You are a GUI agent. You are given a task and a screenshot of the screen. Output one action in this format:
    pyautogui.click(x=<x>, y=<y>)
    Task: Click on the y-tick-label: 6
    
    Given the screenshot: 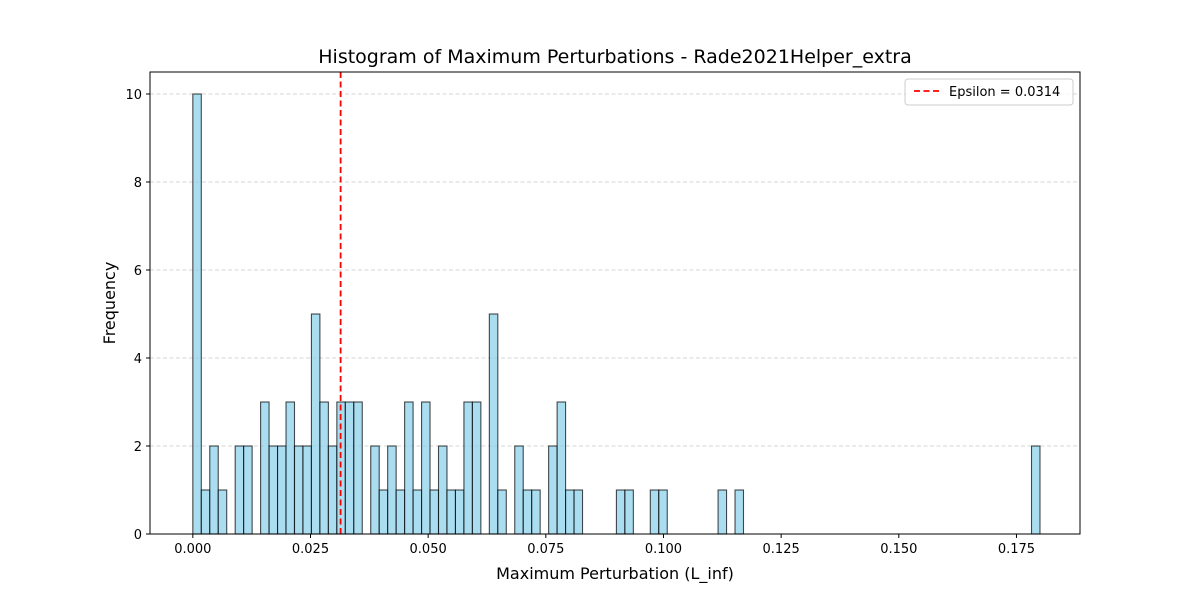 What is the action you would take?
    pyautogui.click(x=138, y=271)
    